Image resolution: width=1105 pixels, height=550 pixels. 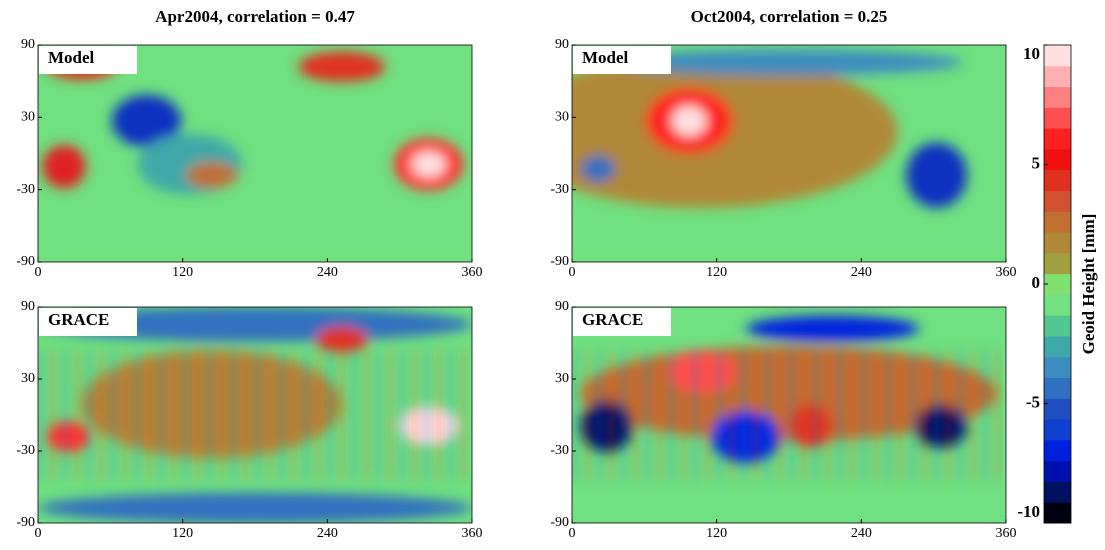 I want to click on colorbar-tick-label: 0, so click(x=1036, y=282).